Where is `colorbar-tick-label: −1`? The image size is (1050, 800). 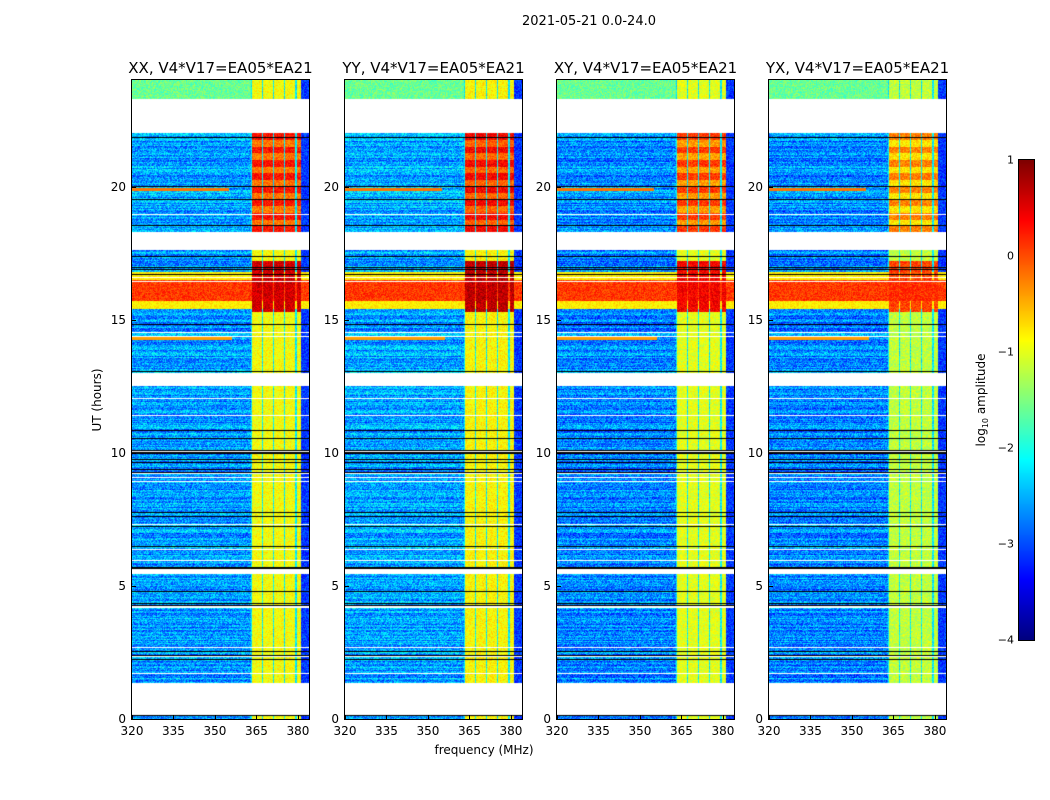
colorbar-tick-label: −1 is located at coordinates (1005, 352).